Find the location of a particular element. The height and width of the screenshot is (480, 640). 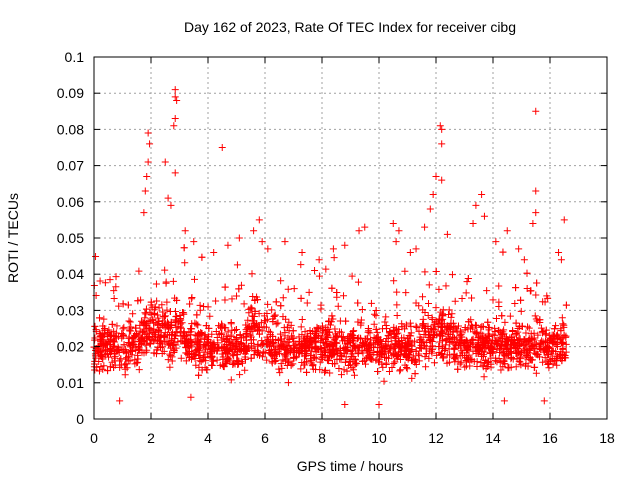

y-tick-label: 0.05 is located at coordinates (70, 238).